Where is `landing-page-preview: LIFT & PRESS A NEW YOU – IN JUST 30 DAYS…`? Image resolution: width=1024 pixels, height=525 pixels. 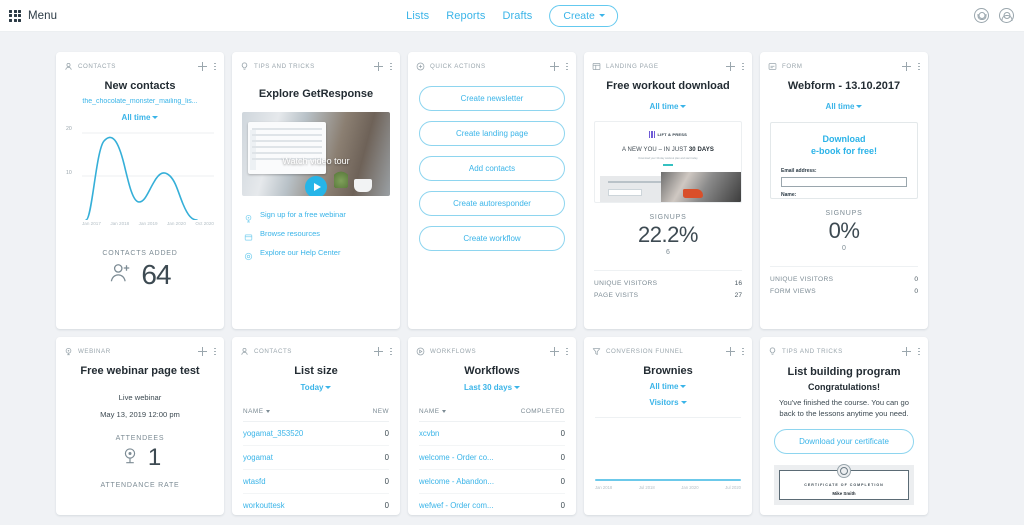
landing-page-preview: LIFT & PRESS A NEW YOU – IN JUST 30 DAYS… is located at coordinates (668, 162).